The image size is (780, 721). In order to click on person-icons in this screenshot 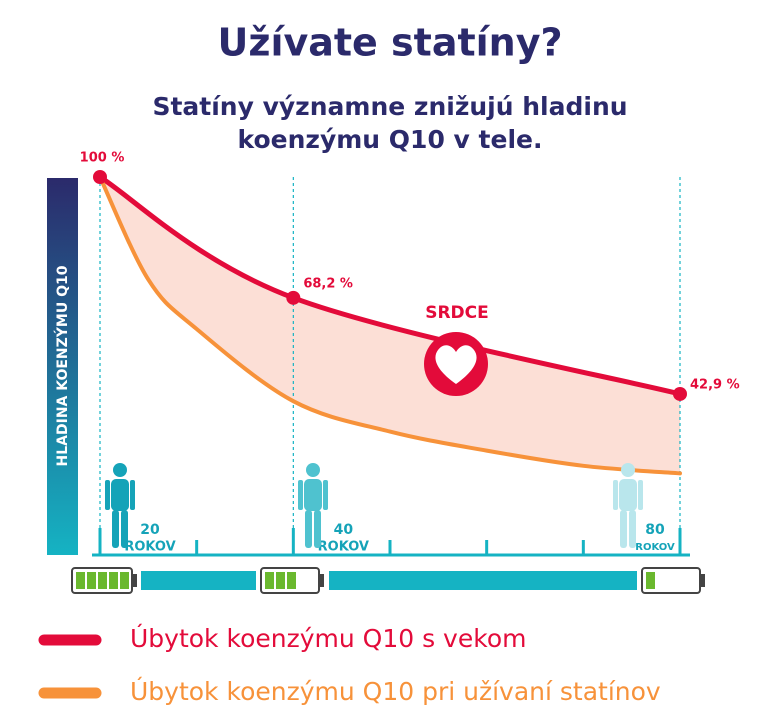, I will do `click(374, 505)`.